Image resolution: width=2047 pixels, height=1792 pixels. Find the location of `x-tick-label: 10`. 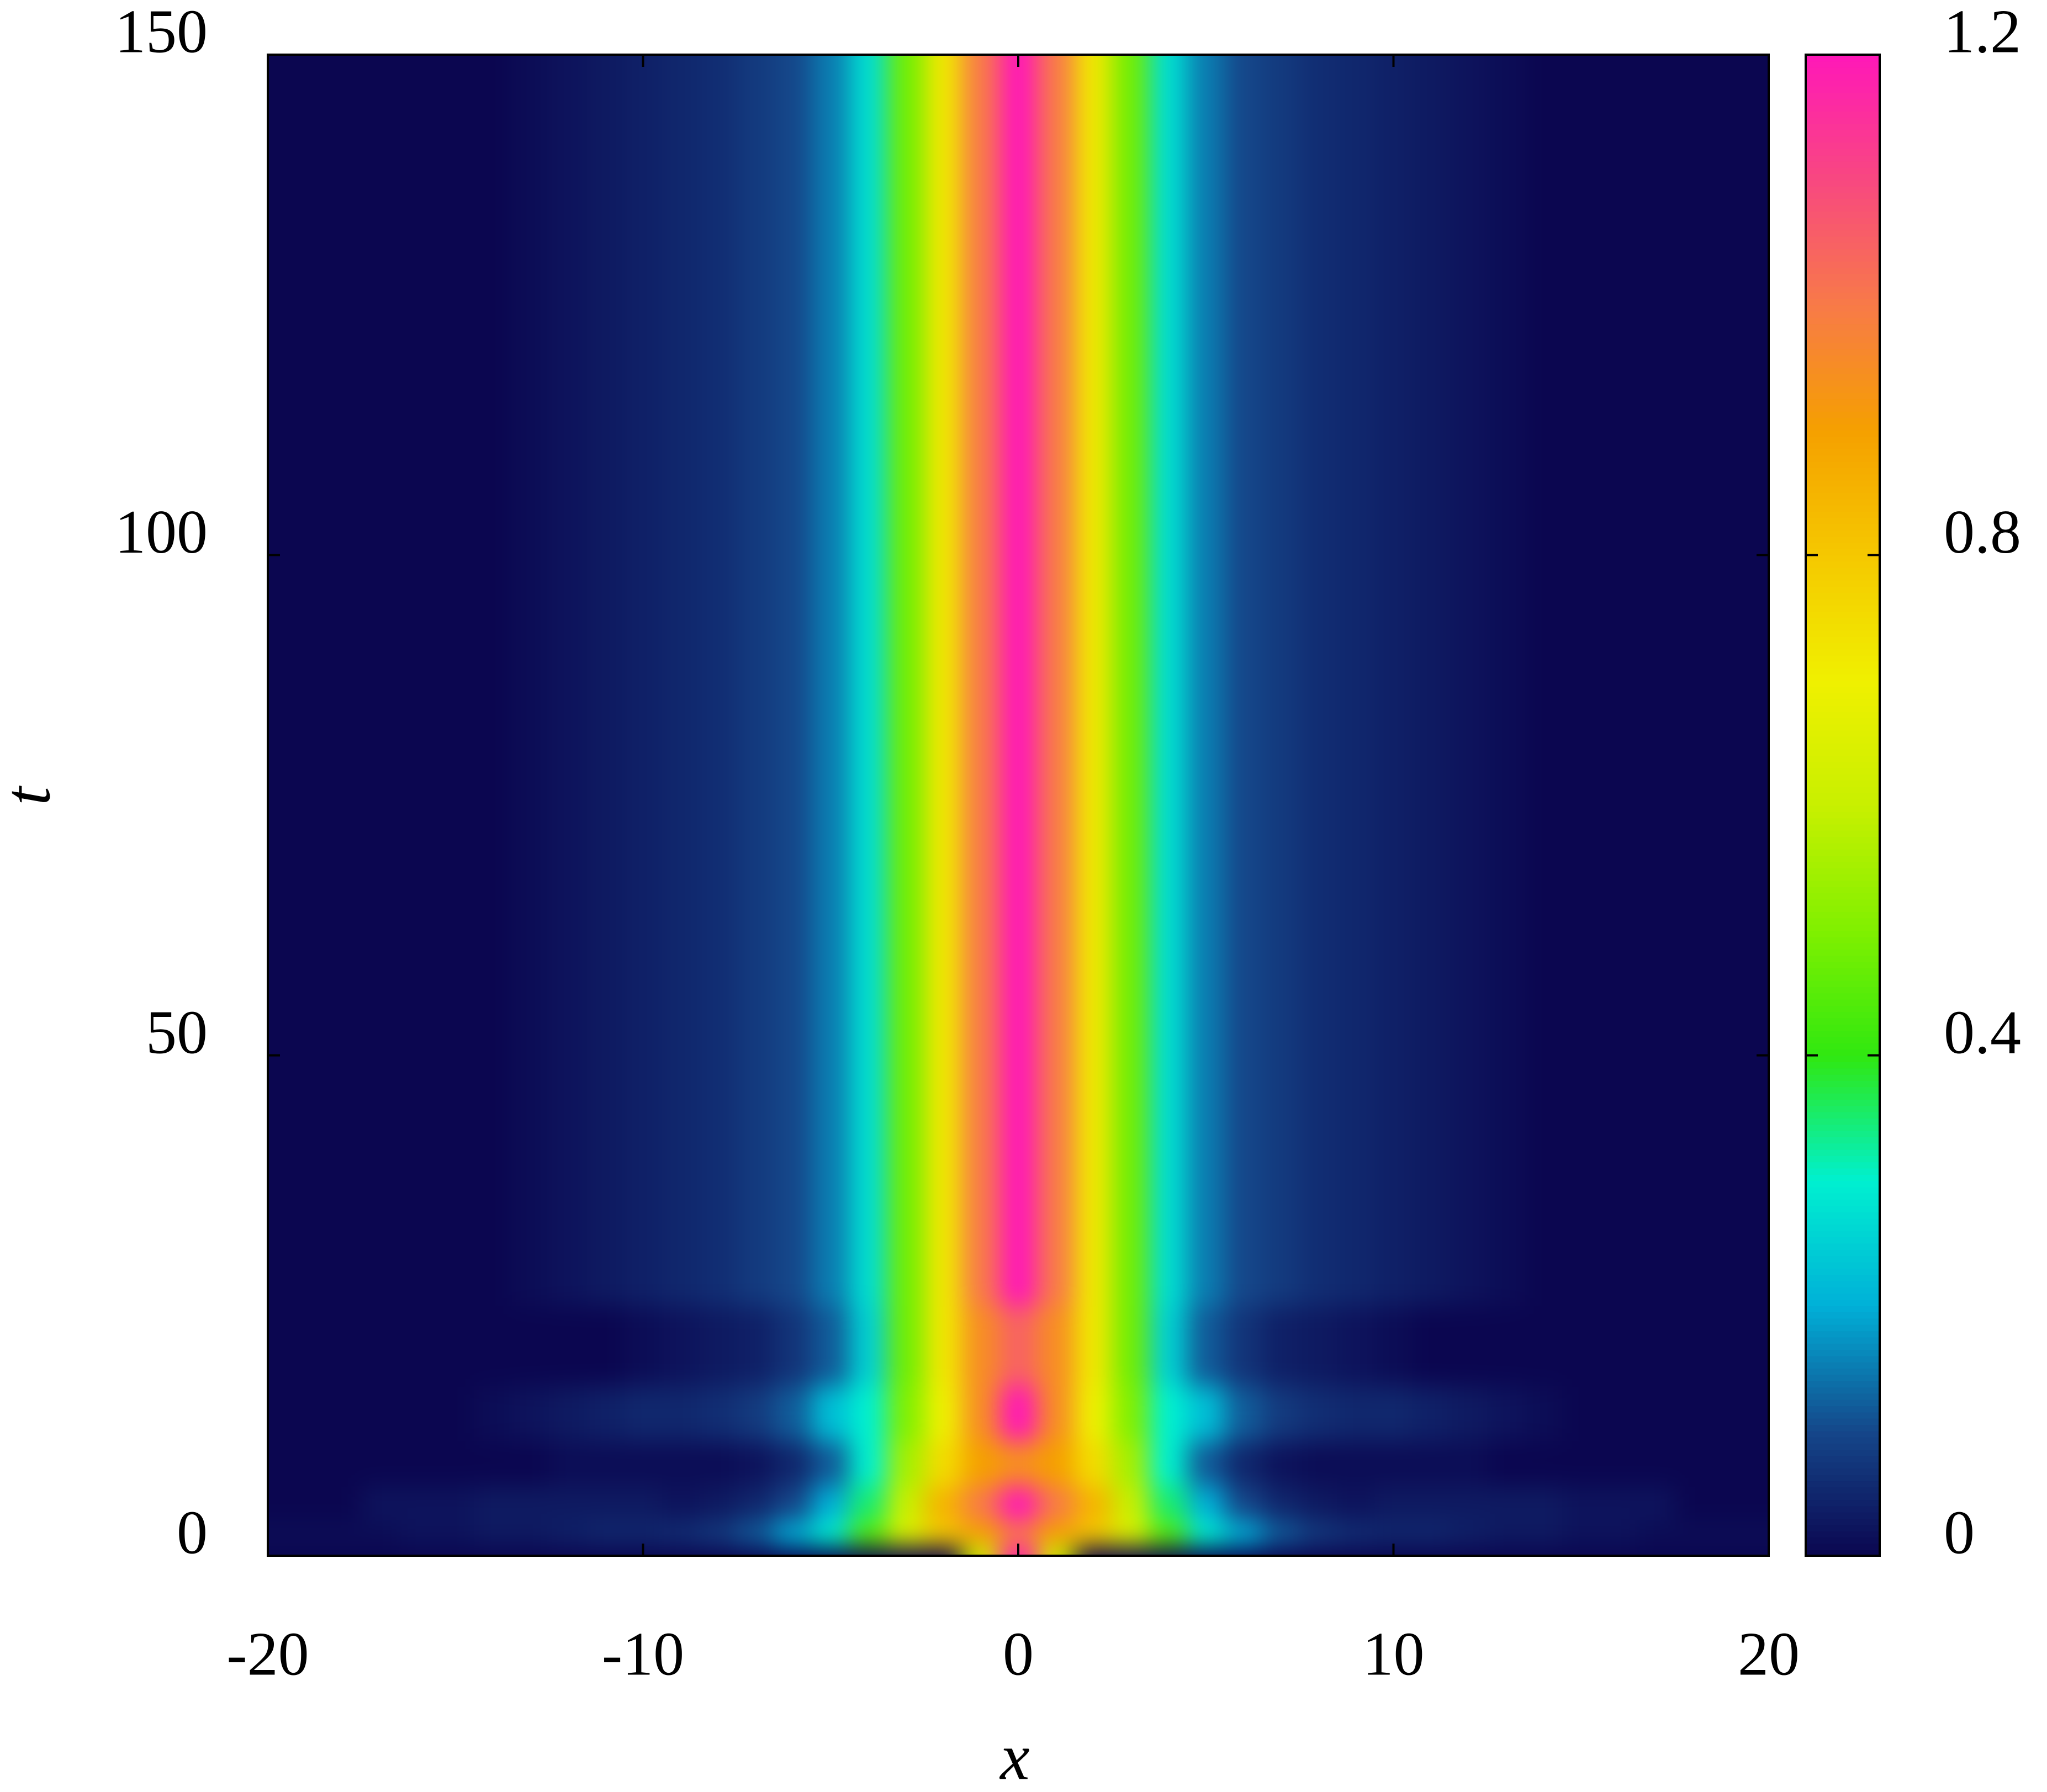

x-tick-label: 10 is located at coordinates (1394, 1654).